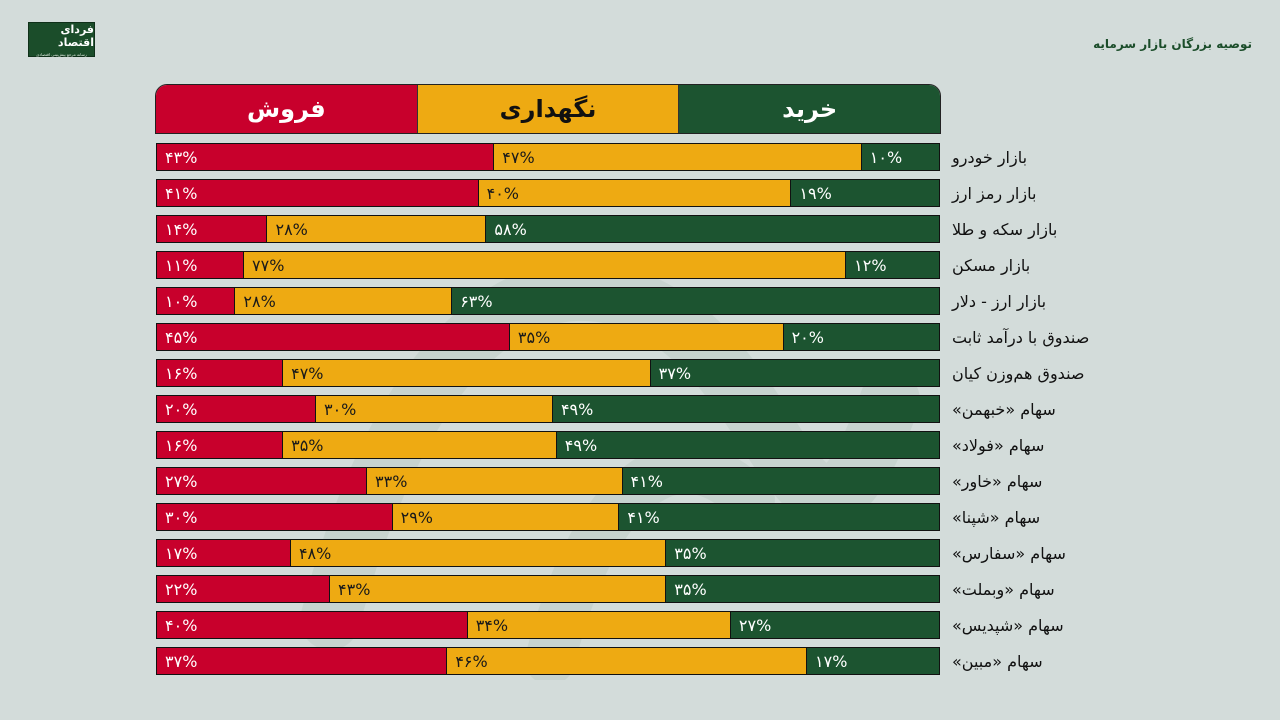 Image resolution: width=1280 pixels, height=720 pixels. What do you see at coordinates (998, 445) in the screenshot?
I see `row-label-text: سهام «فولاد»` at bounding box center [998, 445].